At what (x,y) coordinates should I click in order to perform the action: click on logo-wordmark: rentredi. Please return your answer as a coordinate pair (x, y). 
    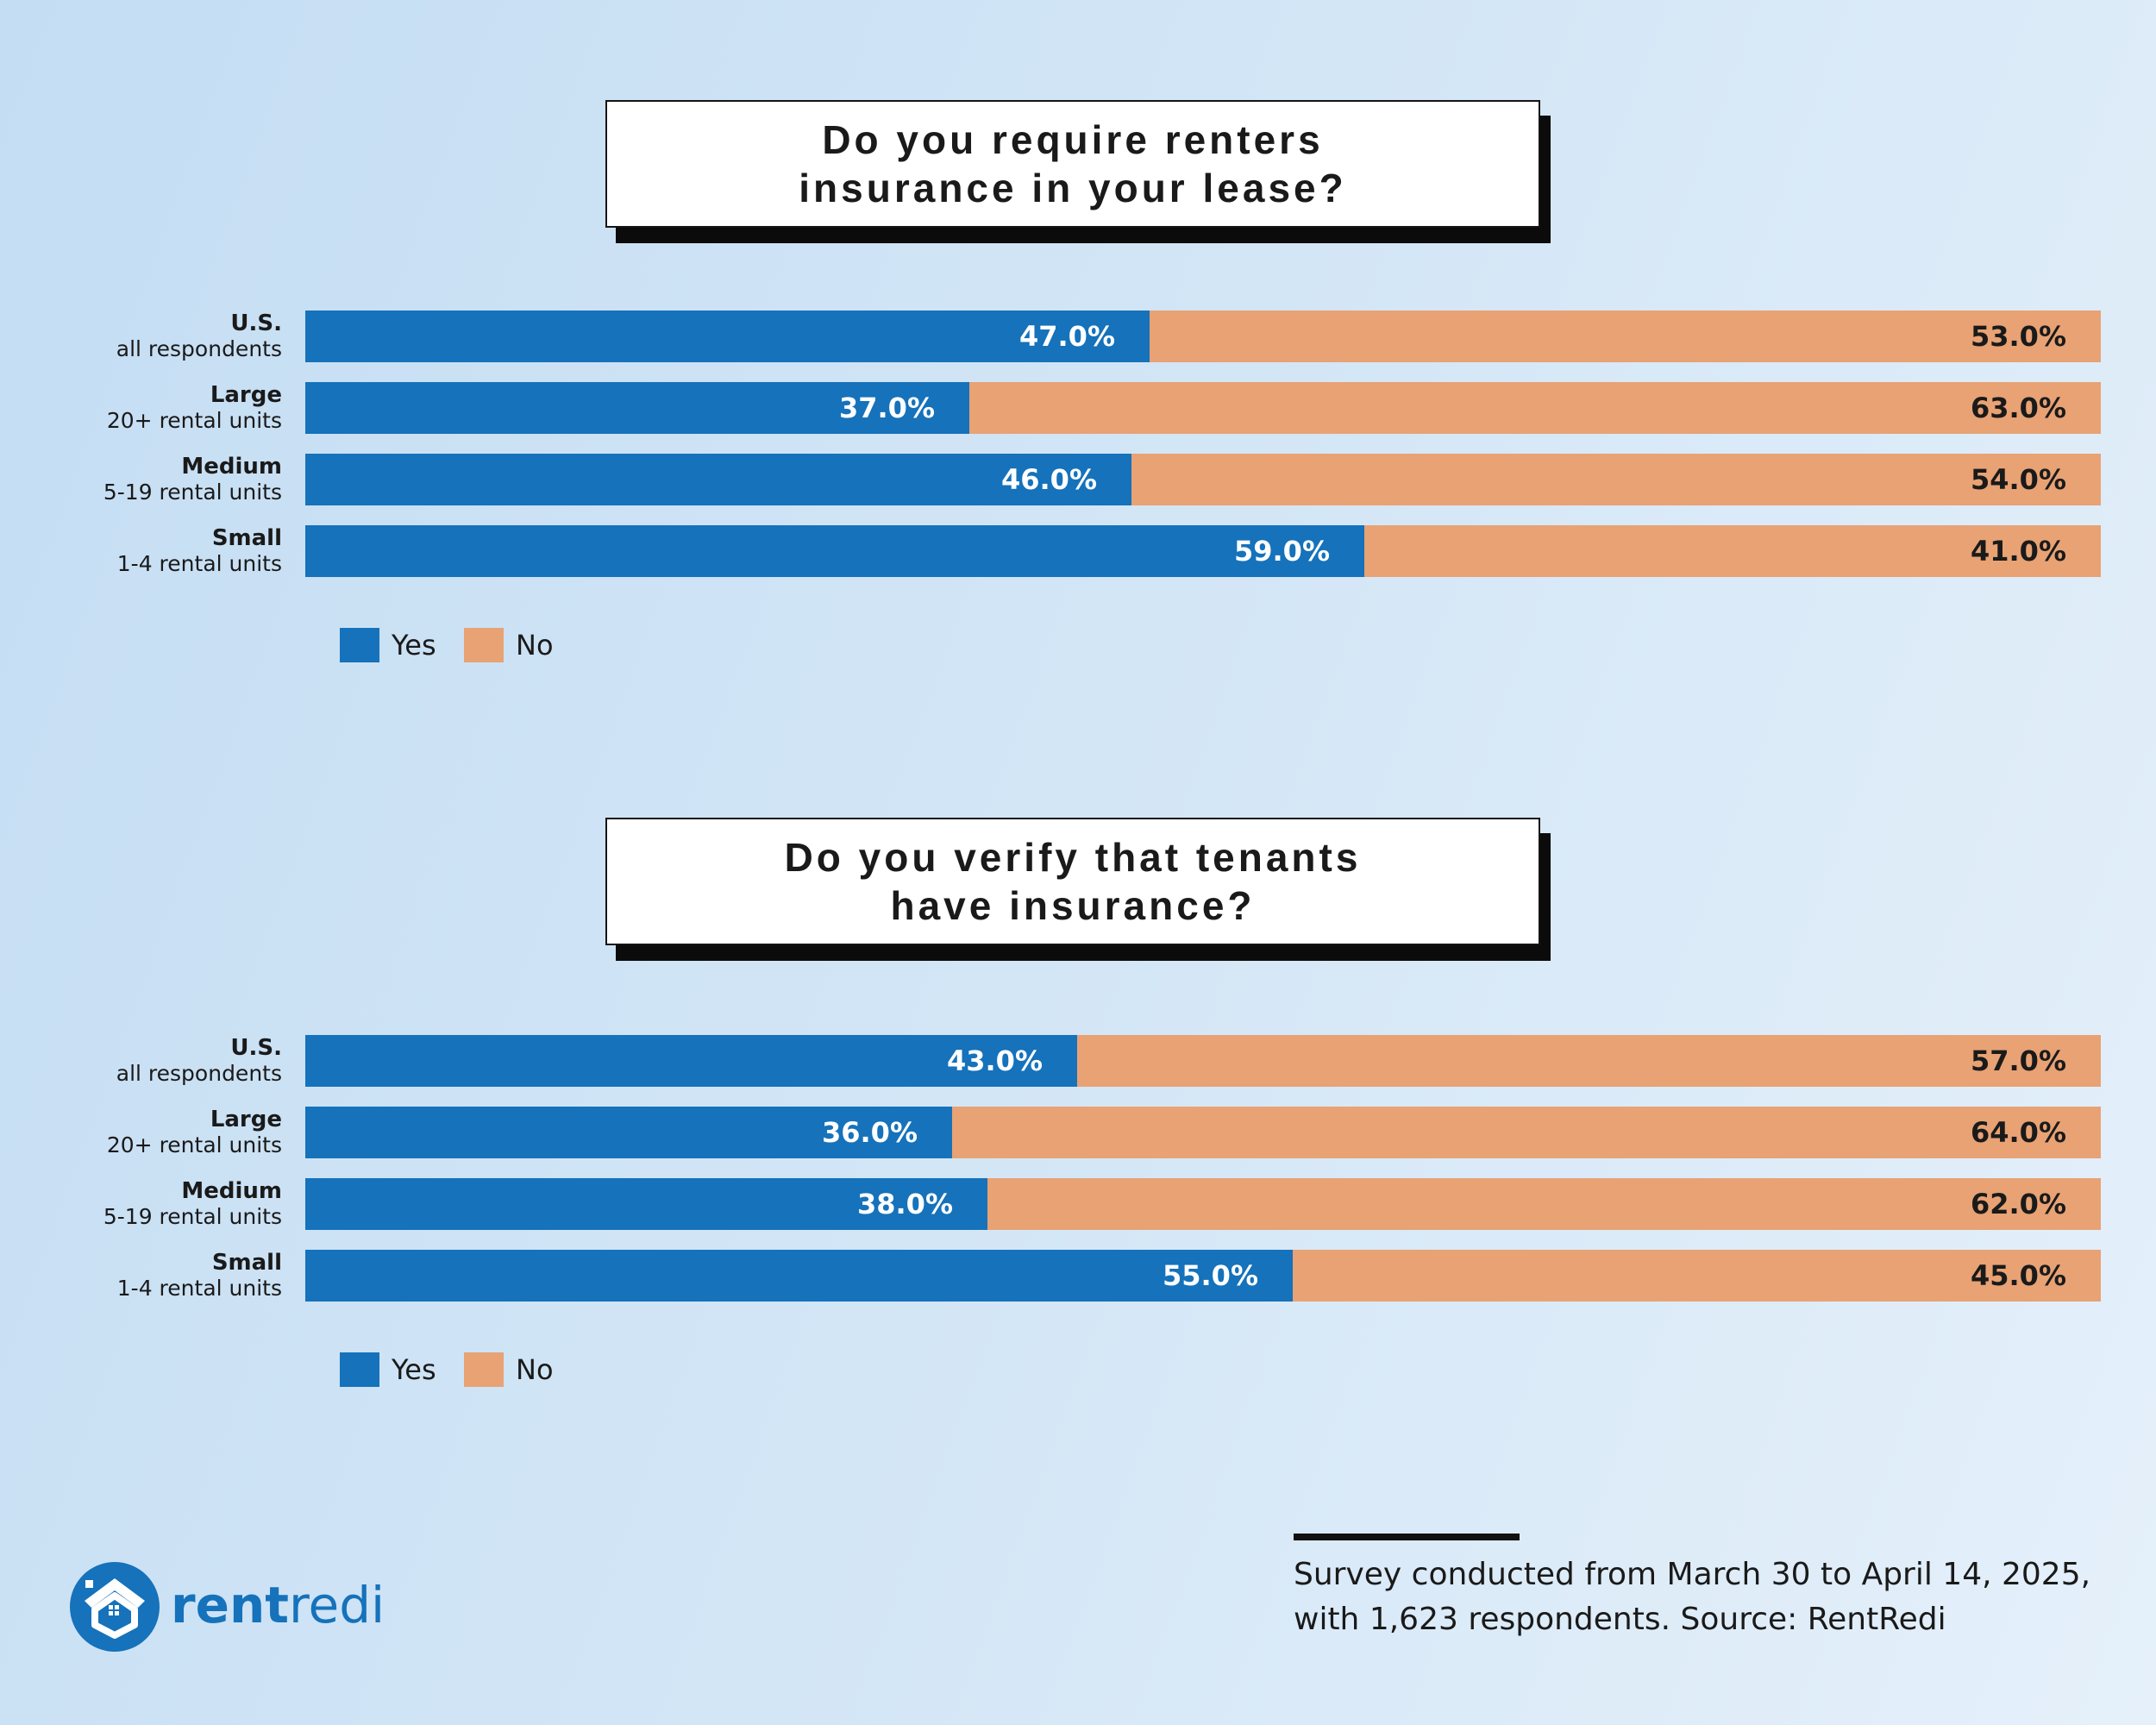
    Looking at the image, I should click on (278, 1605).